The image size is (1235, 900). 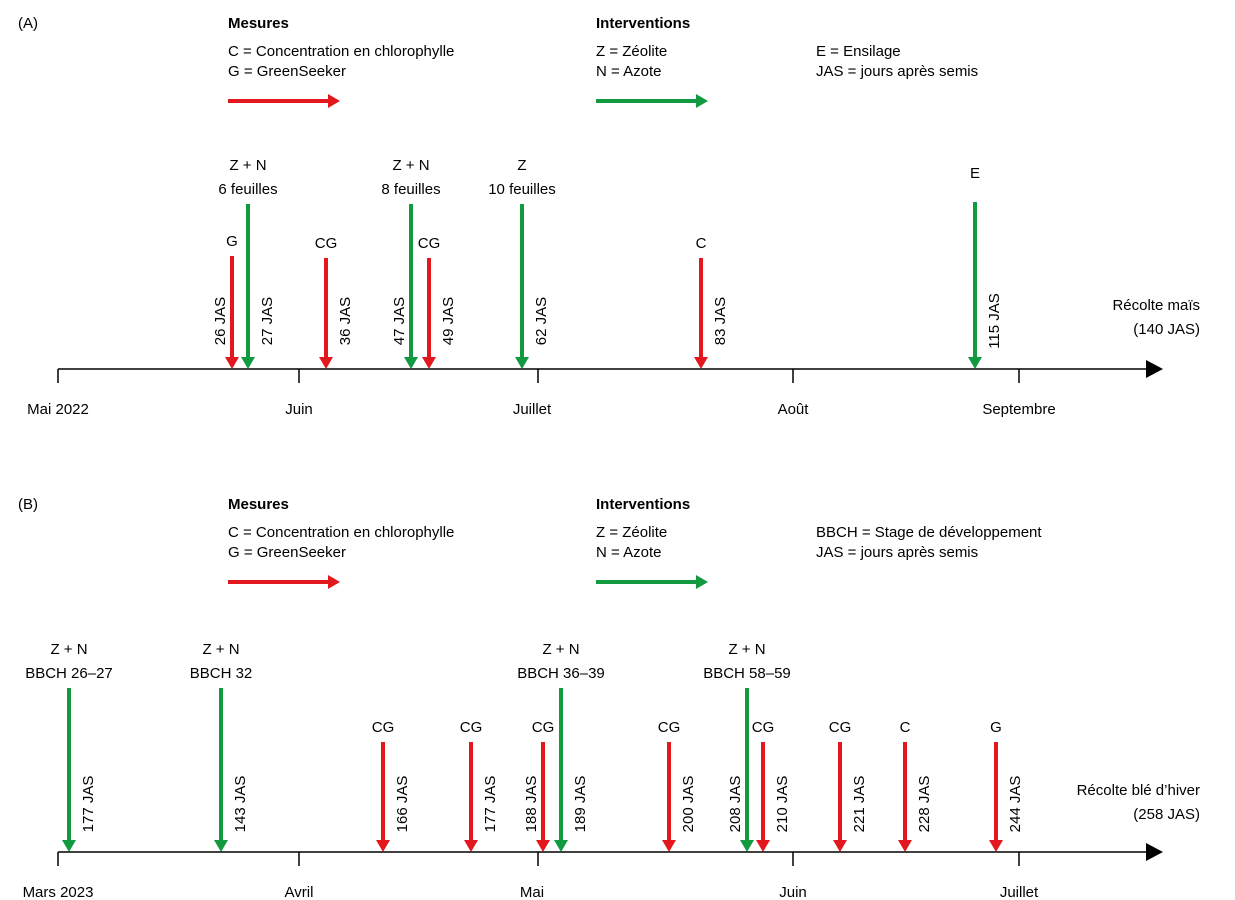 What do you see at coordinates (391, 785) in the screenshot?
I see `mesure-event: CG 166 JAS` at bounding box center [391, 785].